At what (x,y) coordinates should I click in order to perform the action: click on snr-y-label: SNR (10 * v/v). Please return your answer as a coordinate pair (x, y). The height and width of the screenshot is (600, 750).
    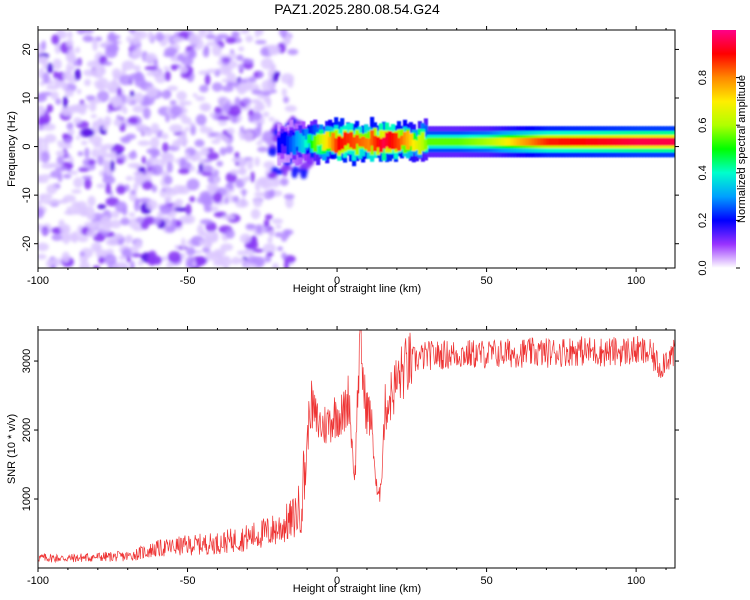
    Looking at the image, I should click on (12, 449).